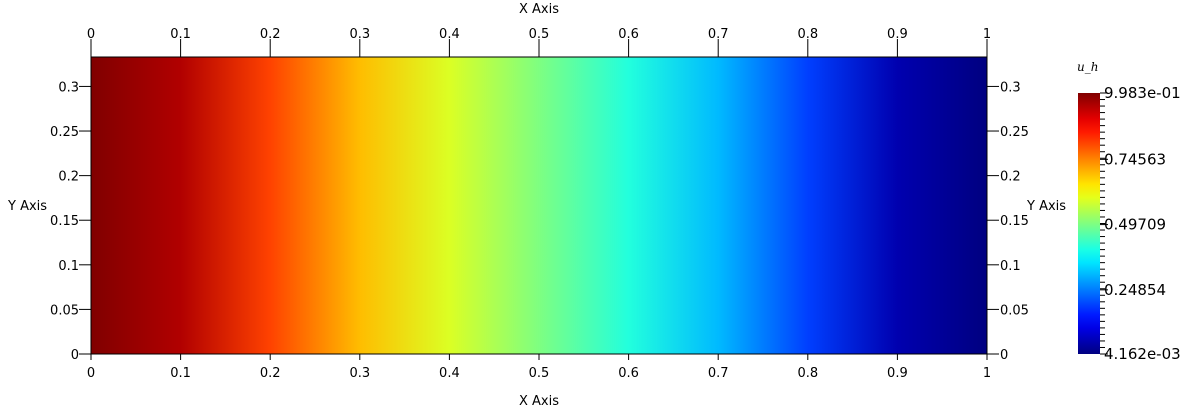 This screenshot has height=414, width=1200. I want to click on x-tick-label-bottom: 0.5, so click(539, 373).